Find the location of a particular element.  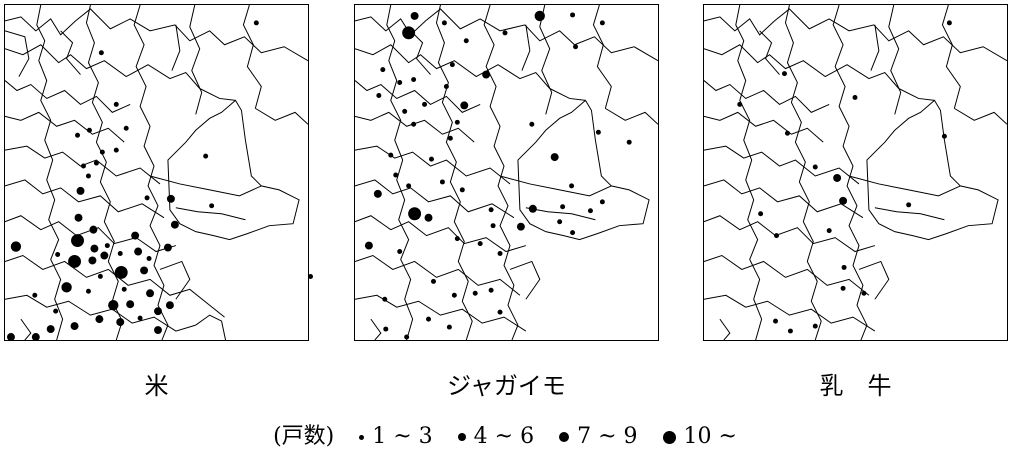

legend-label: 4 ~ 6 is located at coordinates (504, 436).